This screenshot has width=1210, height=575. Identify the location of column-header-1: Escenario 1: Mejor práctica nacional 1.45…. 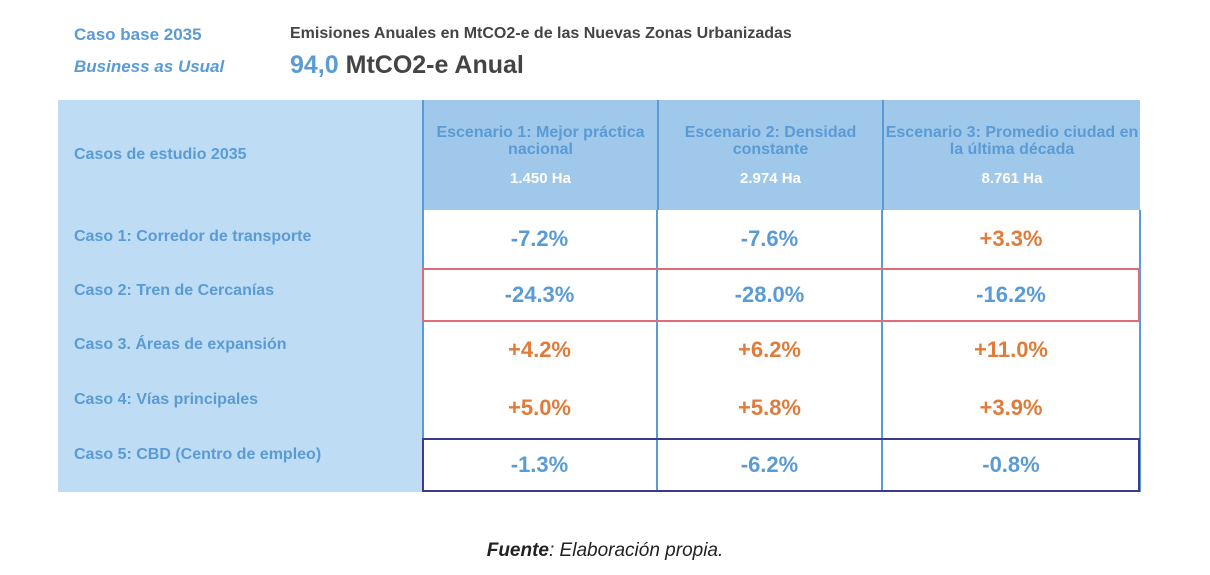
(539, 155).